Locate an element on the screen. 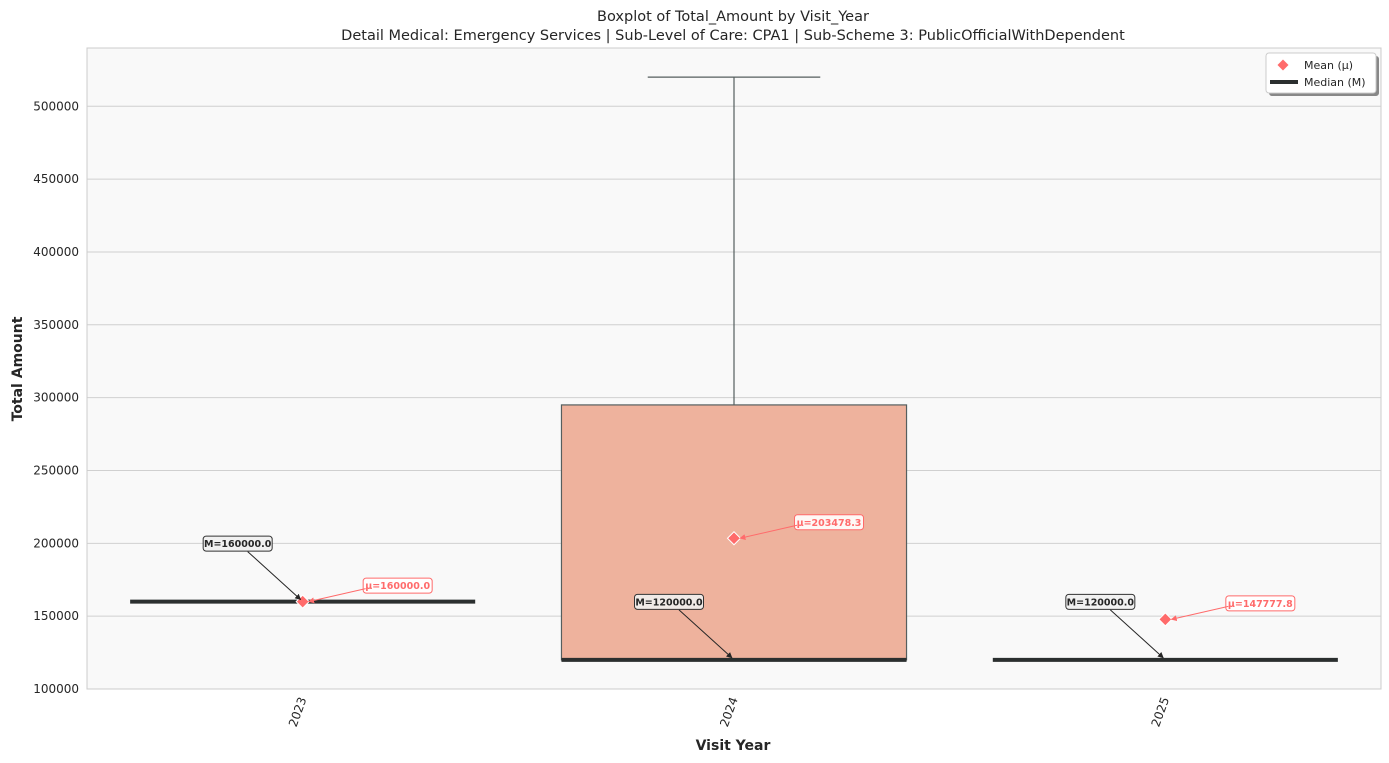 Image resolution: width=1389 pixels, height=763 pixels. mean-marker-2024 is located at coordinates (734, 538).